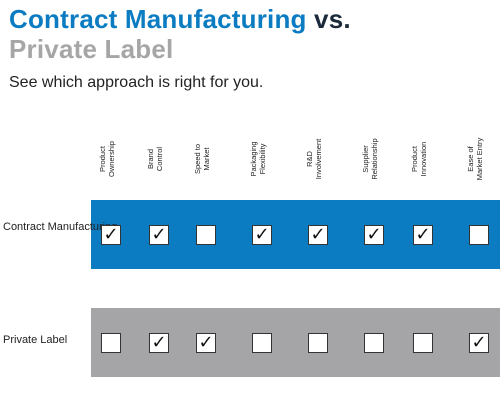 The width and height of the screenshot is (500, 400). I want to click on title-vs: vs., so click(328, 19).